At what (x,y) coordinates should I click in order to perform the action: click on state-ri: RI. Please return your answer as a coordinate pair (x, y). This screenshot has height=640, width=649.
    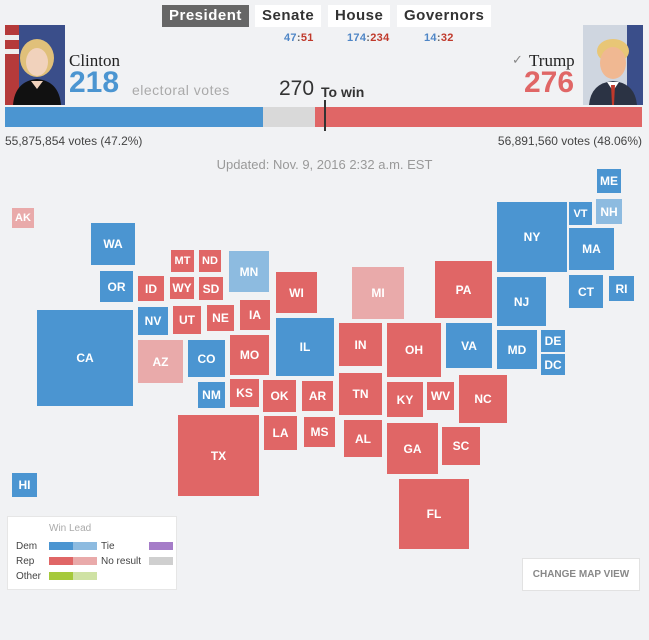
    Looking at the image, I should click on (621, 288).